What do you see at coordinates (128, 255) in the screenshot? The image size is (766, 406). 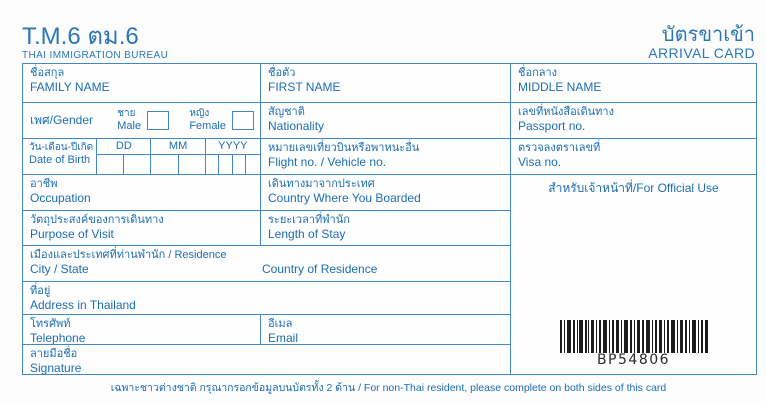 I see `residence-label-th: เมืองและประเทศที่ท่านพำนัก / Residence` at bounding box center [128, 255].